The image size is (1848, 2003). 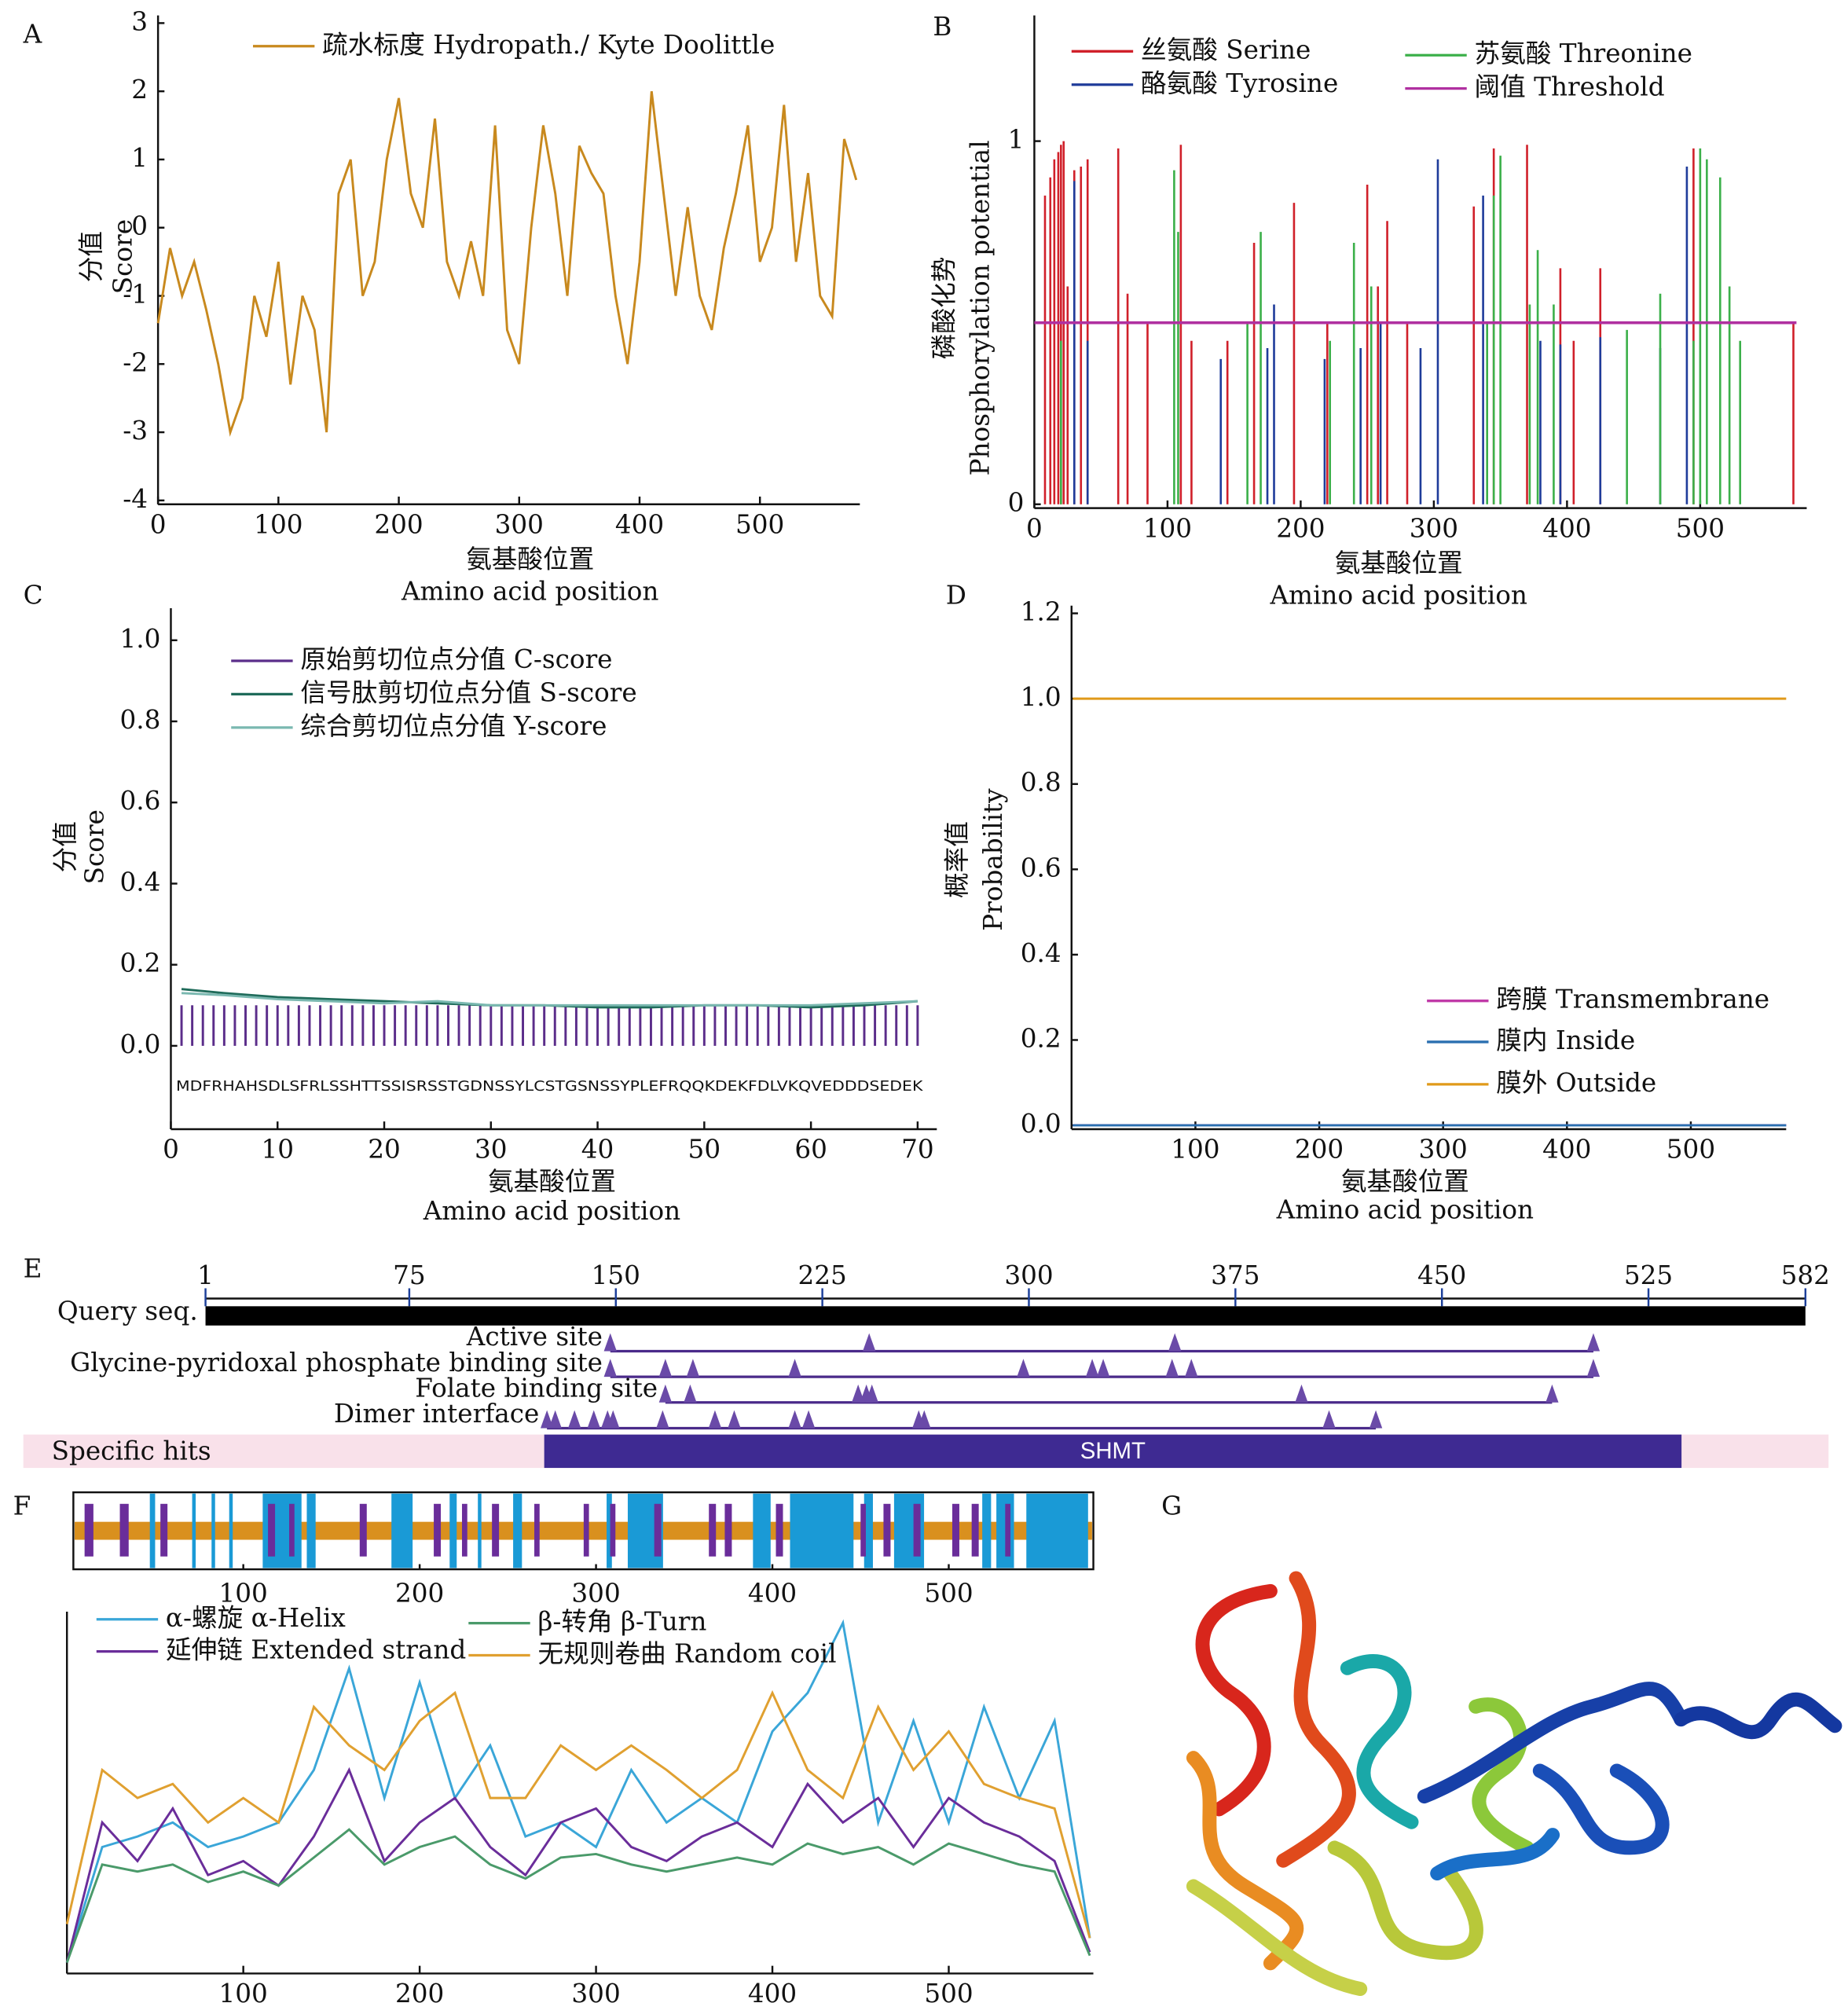 I want to click on legend-label: α-螺旋 α-Helix, so click(x=256, y=1618).